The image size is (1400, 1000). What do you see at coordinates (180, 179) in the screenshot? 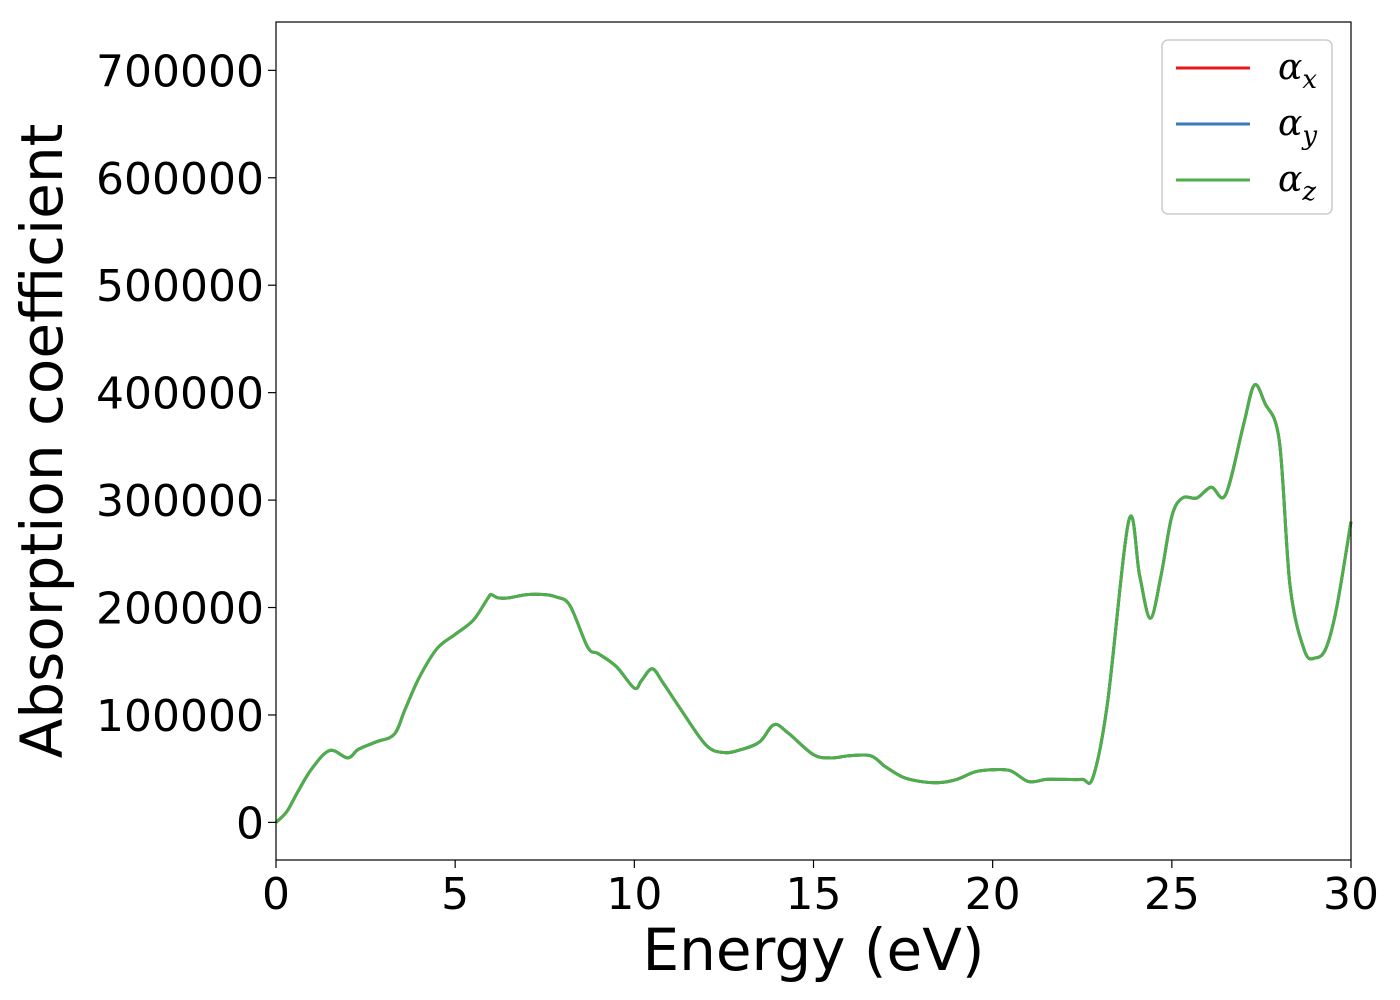
I see `y-tick-label: 600000` at bounding box center [180, 179].